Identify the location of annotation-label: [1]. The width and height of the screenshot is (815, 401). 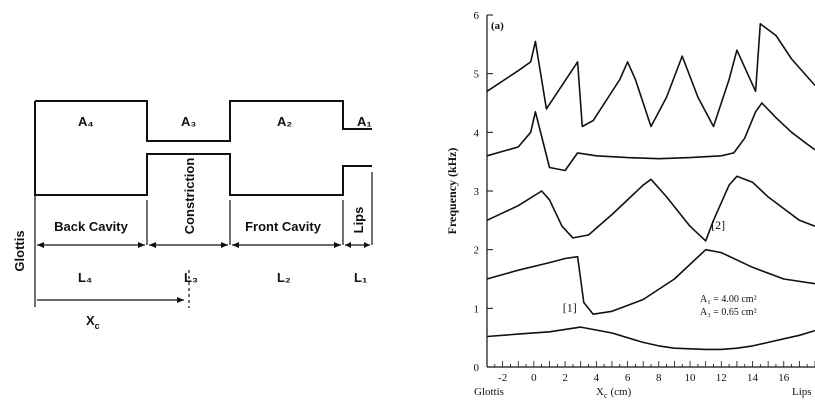
(570, 307).